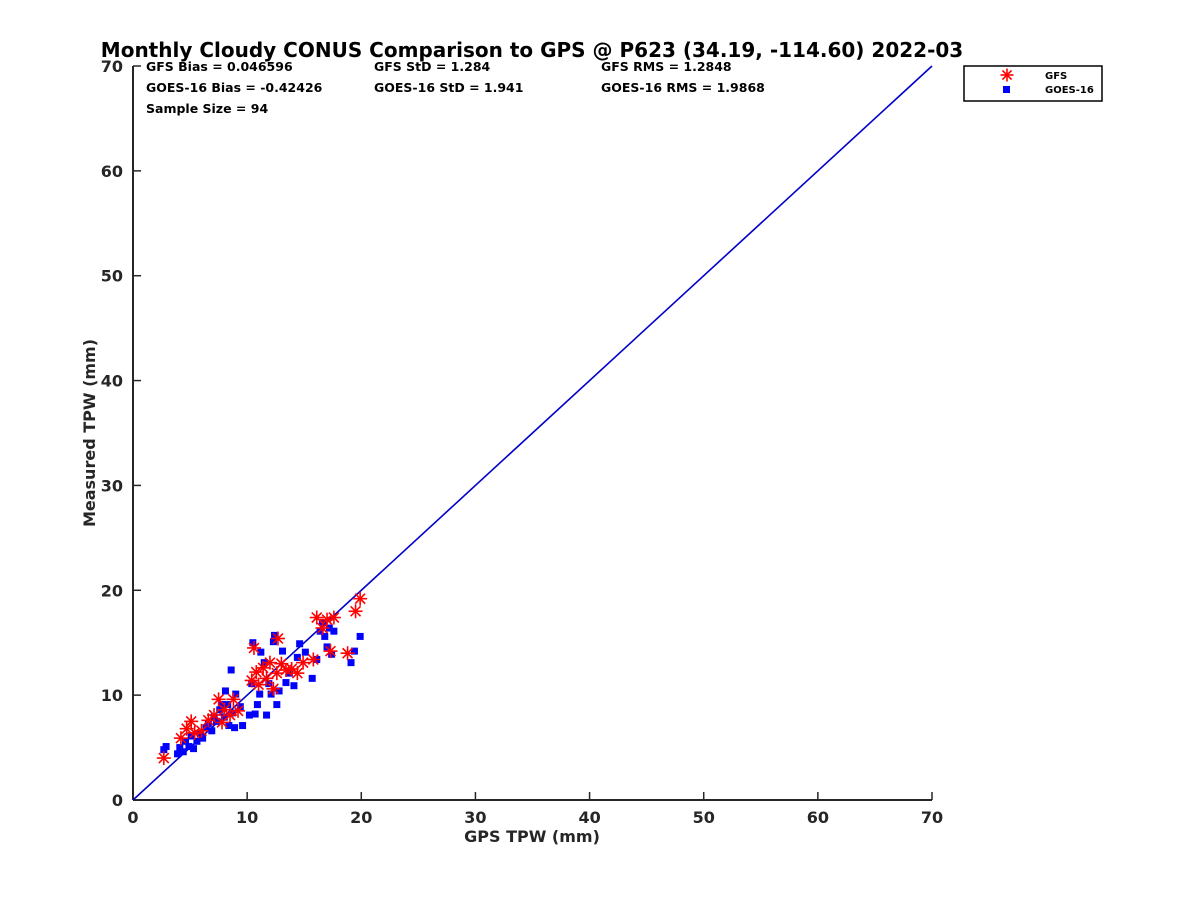 This screenshot has width=1200, height=900. Describe the element at coordinates (704, 817) in the screenshot. I see `x-tick-label: 50` at that location.